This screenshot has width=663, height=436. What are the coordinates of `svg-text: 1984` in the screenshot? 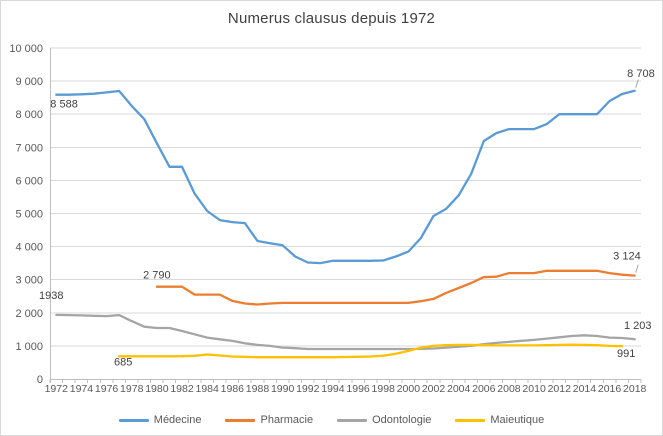 It's located at (208, 389).